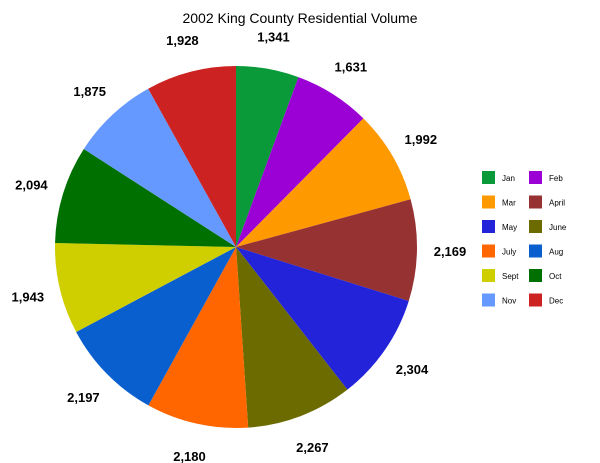  What do you see at coordinates (509, 203) in the screenshot?
I see `legend-label-mar: Mar` at bounding box center [509, 203].